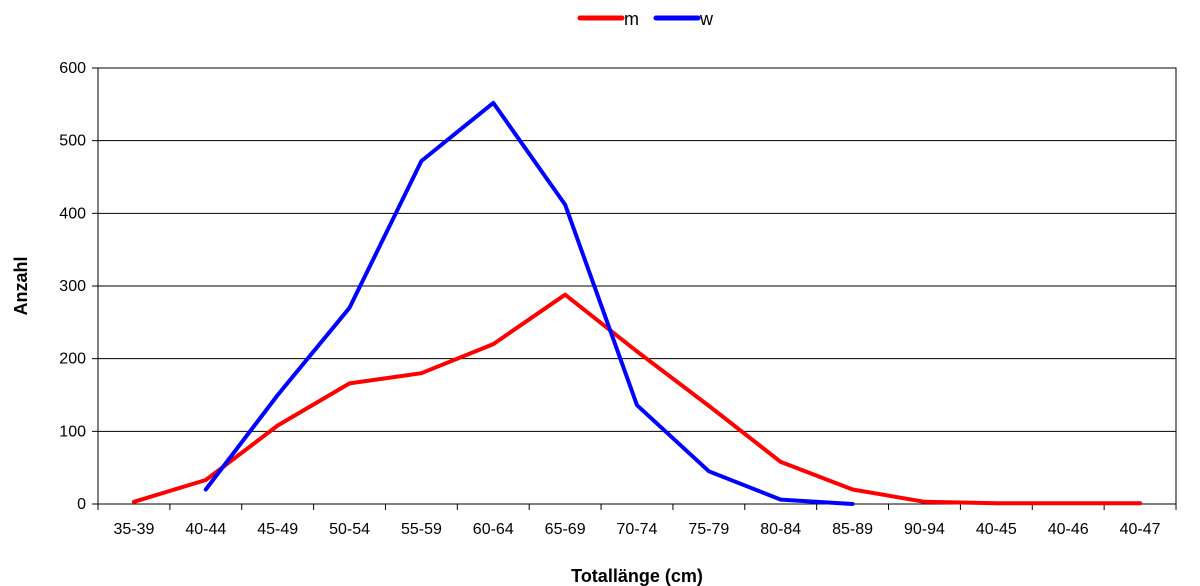  I want to click on y-tick-label: 300, so click(72, 286).